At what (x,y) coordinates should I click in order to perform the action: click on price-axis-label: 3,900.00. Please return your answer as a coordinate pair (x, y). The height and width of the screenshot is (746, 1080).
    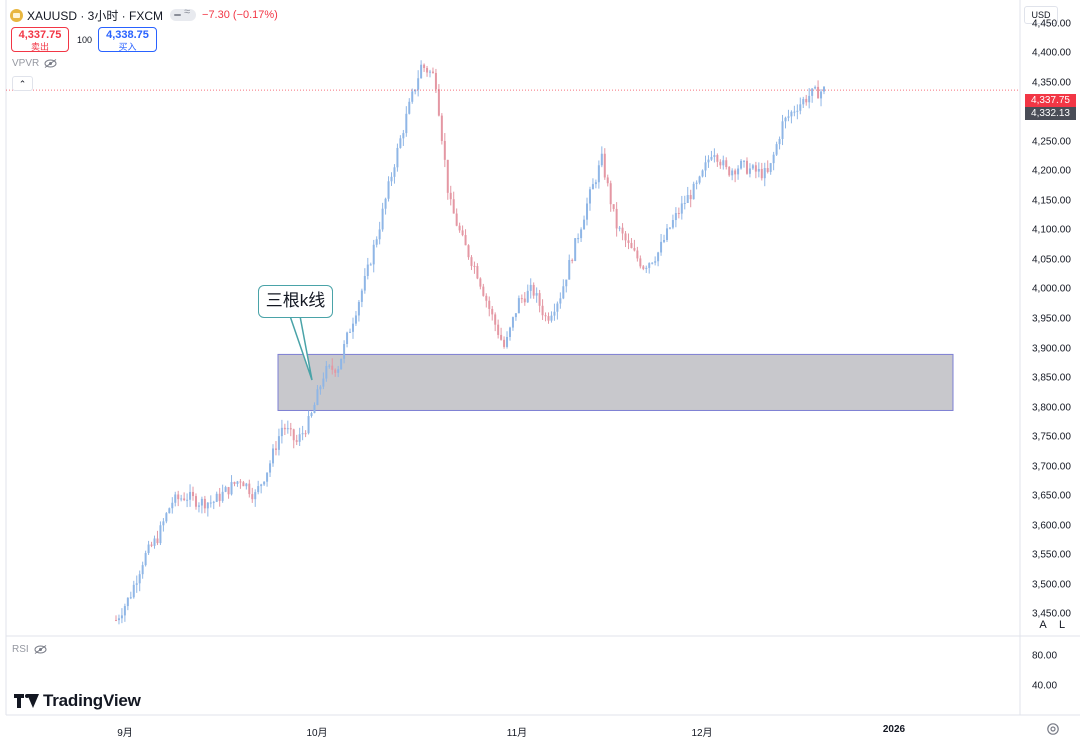
    Looking at the image, I should click on (1051, 348).